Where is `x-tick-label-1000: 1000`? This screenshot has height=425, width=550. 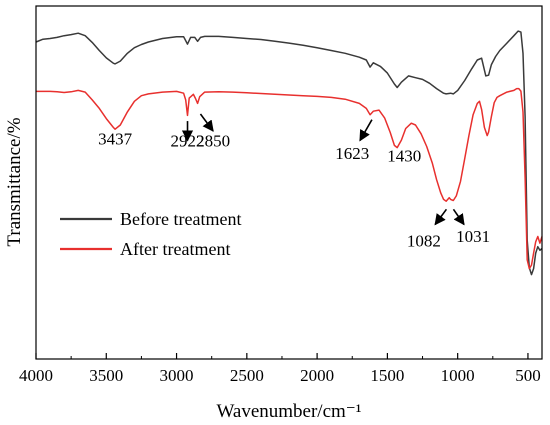 x-tick-label-1000: 1000 is located at coordinates (458, 375).